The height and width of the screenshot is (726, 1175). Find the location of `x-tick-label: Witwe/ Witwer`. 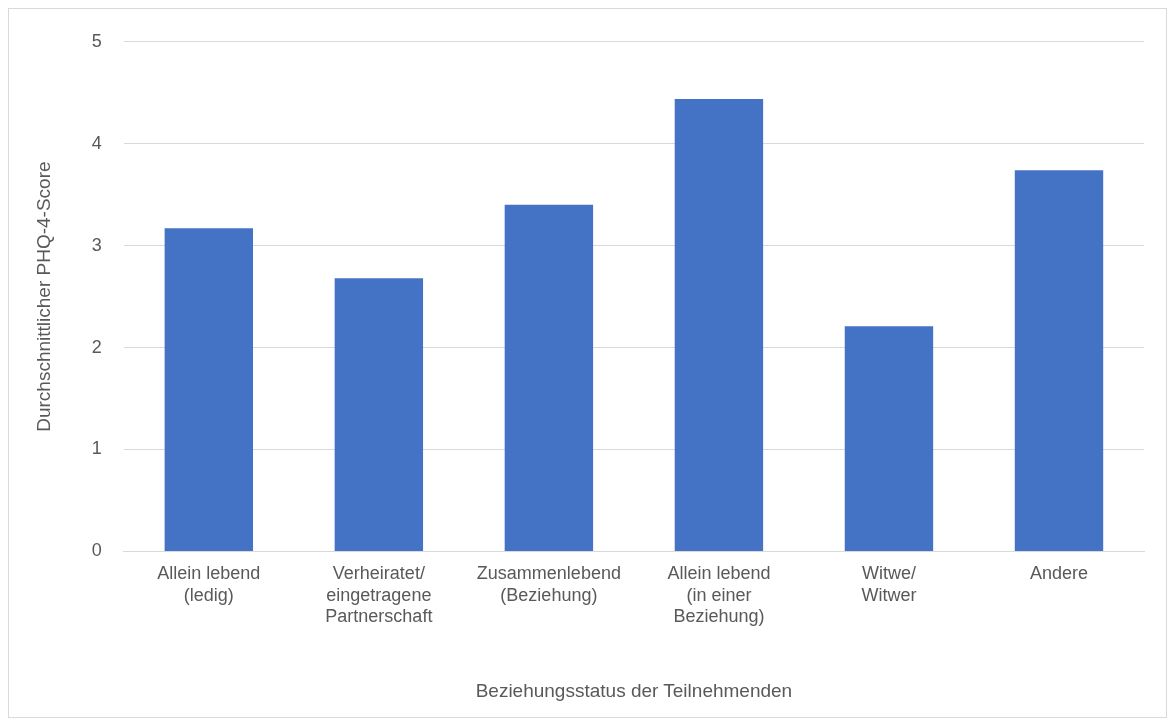

x-tick-label: Witwe/ Witwer is located at coordinates (889, 584).